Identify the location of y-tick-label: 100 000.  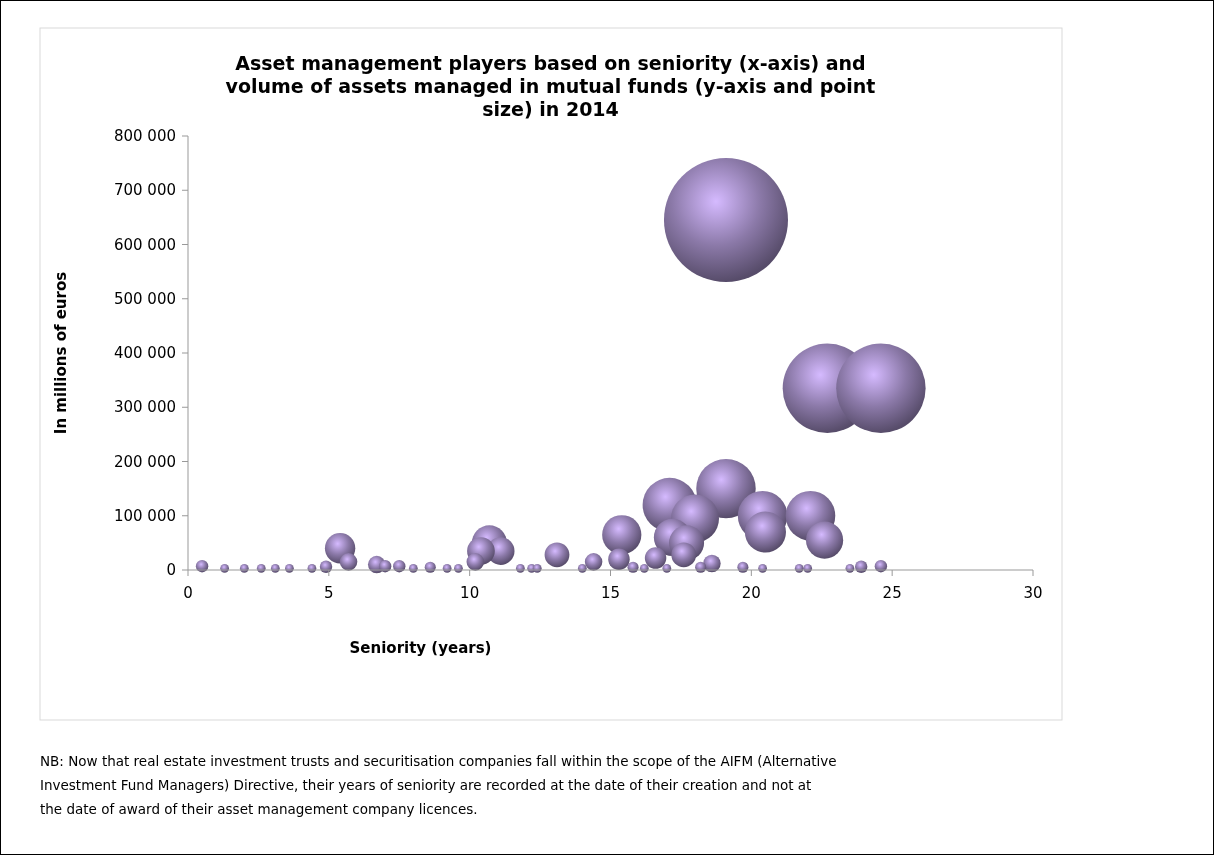
(144, 515).